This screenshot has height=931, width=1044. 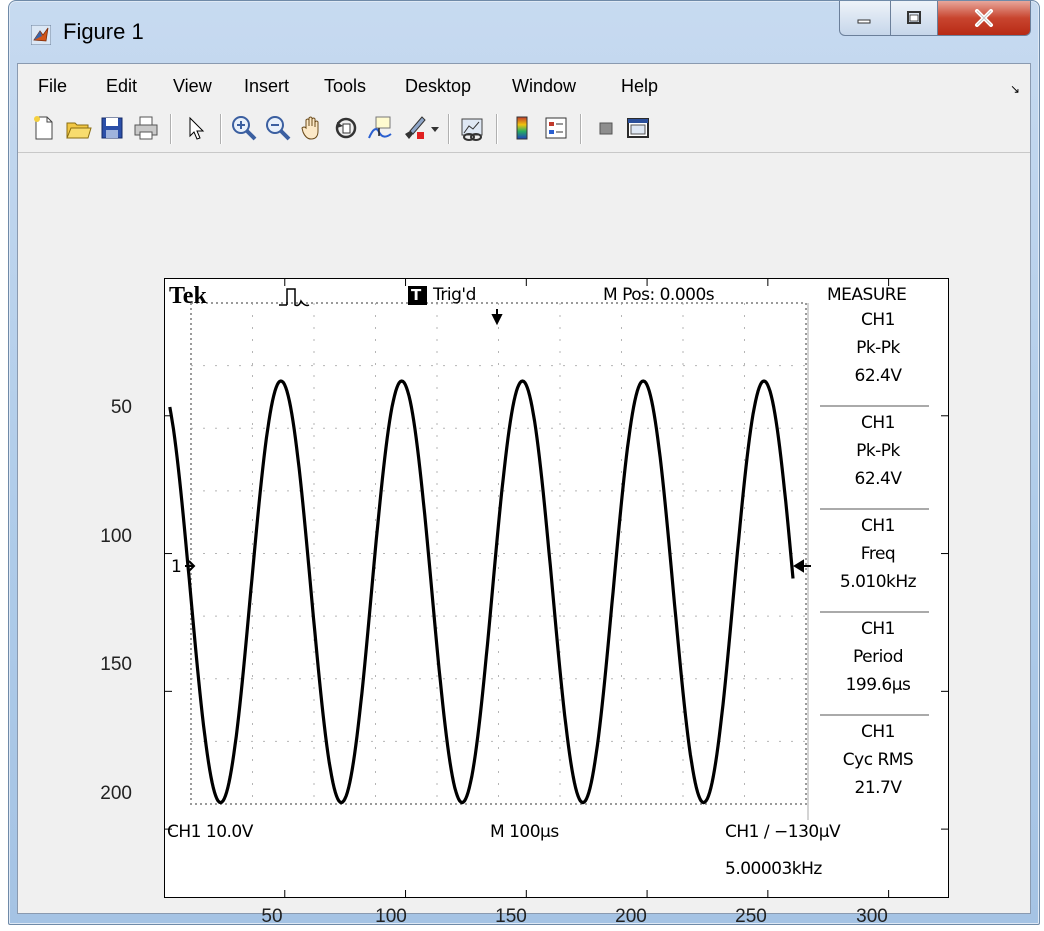 I want to click on save-icon, so click(x=112, y=128).